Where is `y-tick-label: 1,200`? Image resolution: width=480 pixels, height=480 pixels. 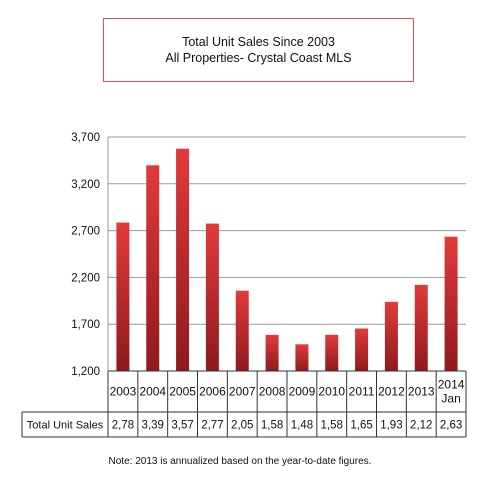 y-tick-label: 1,200 is located at coordinates (85, 372).